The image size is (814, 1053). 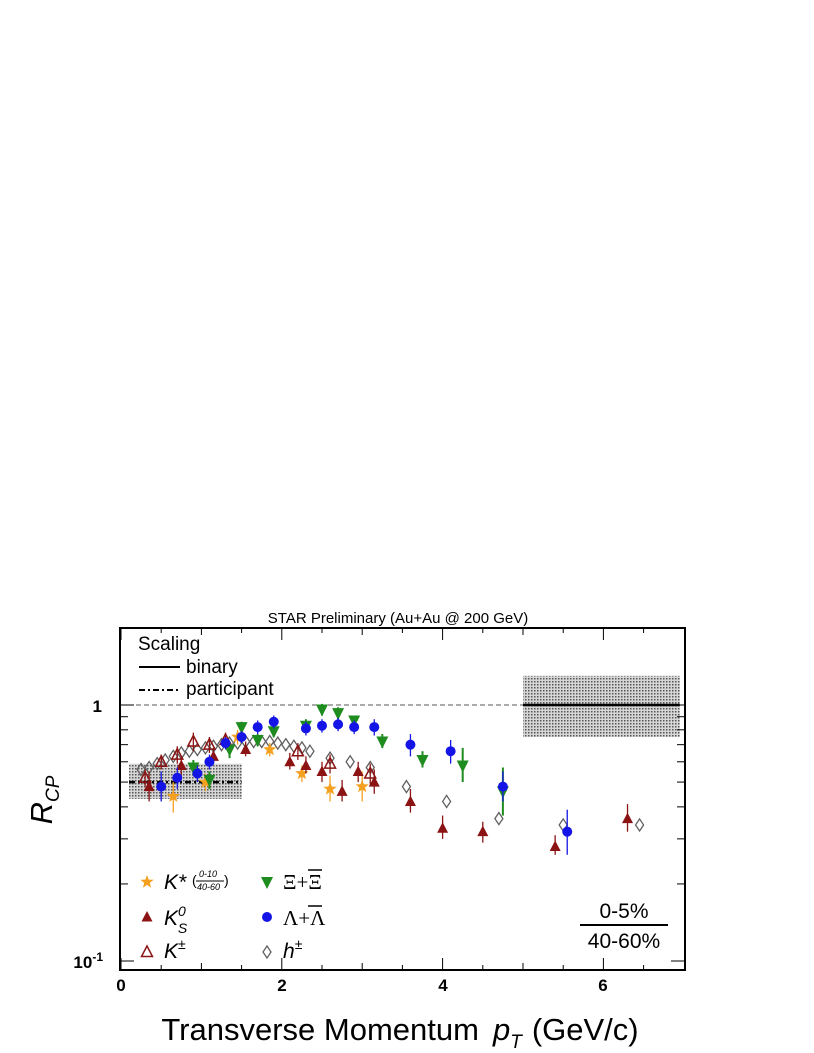 What do you see at coordinates (120, 985) in the screenshot?
I see `x-tick-label-0: 0` at bounding box center [120, 985].